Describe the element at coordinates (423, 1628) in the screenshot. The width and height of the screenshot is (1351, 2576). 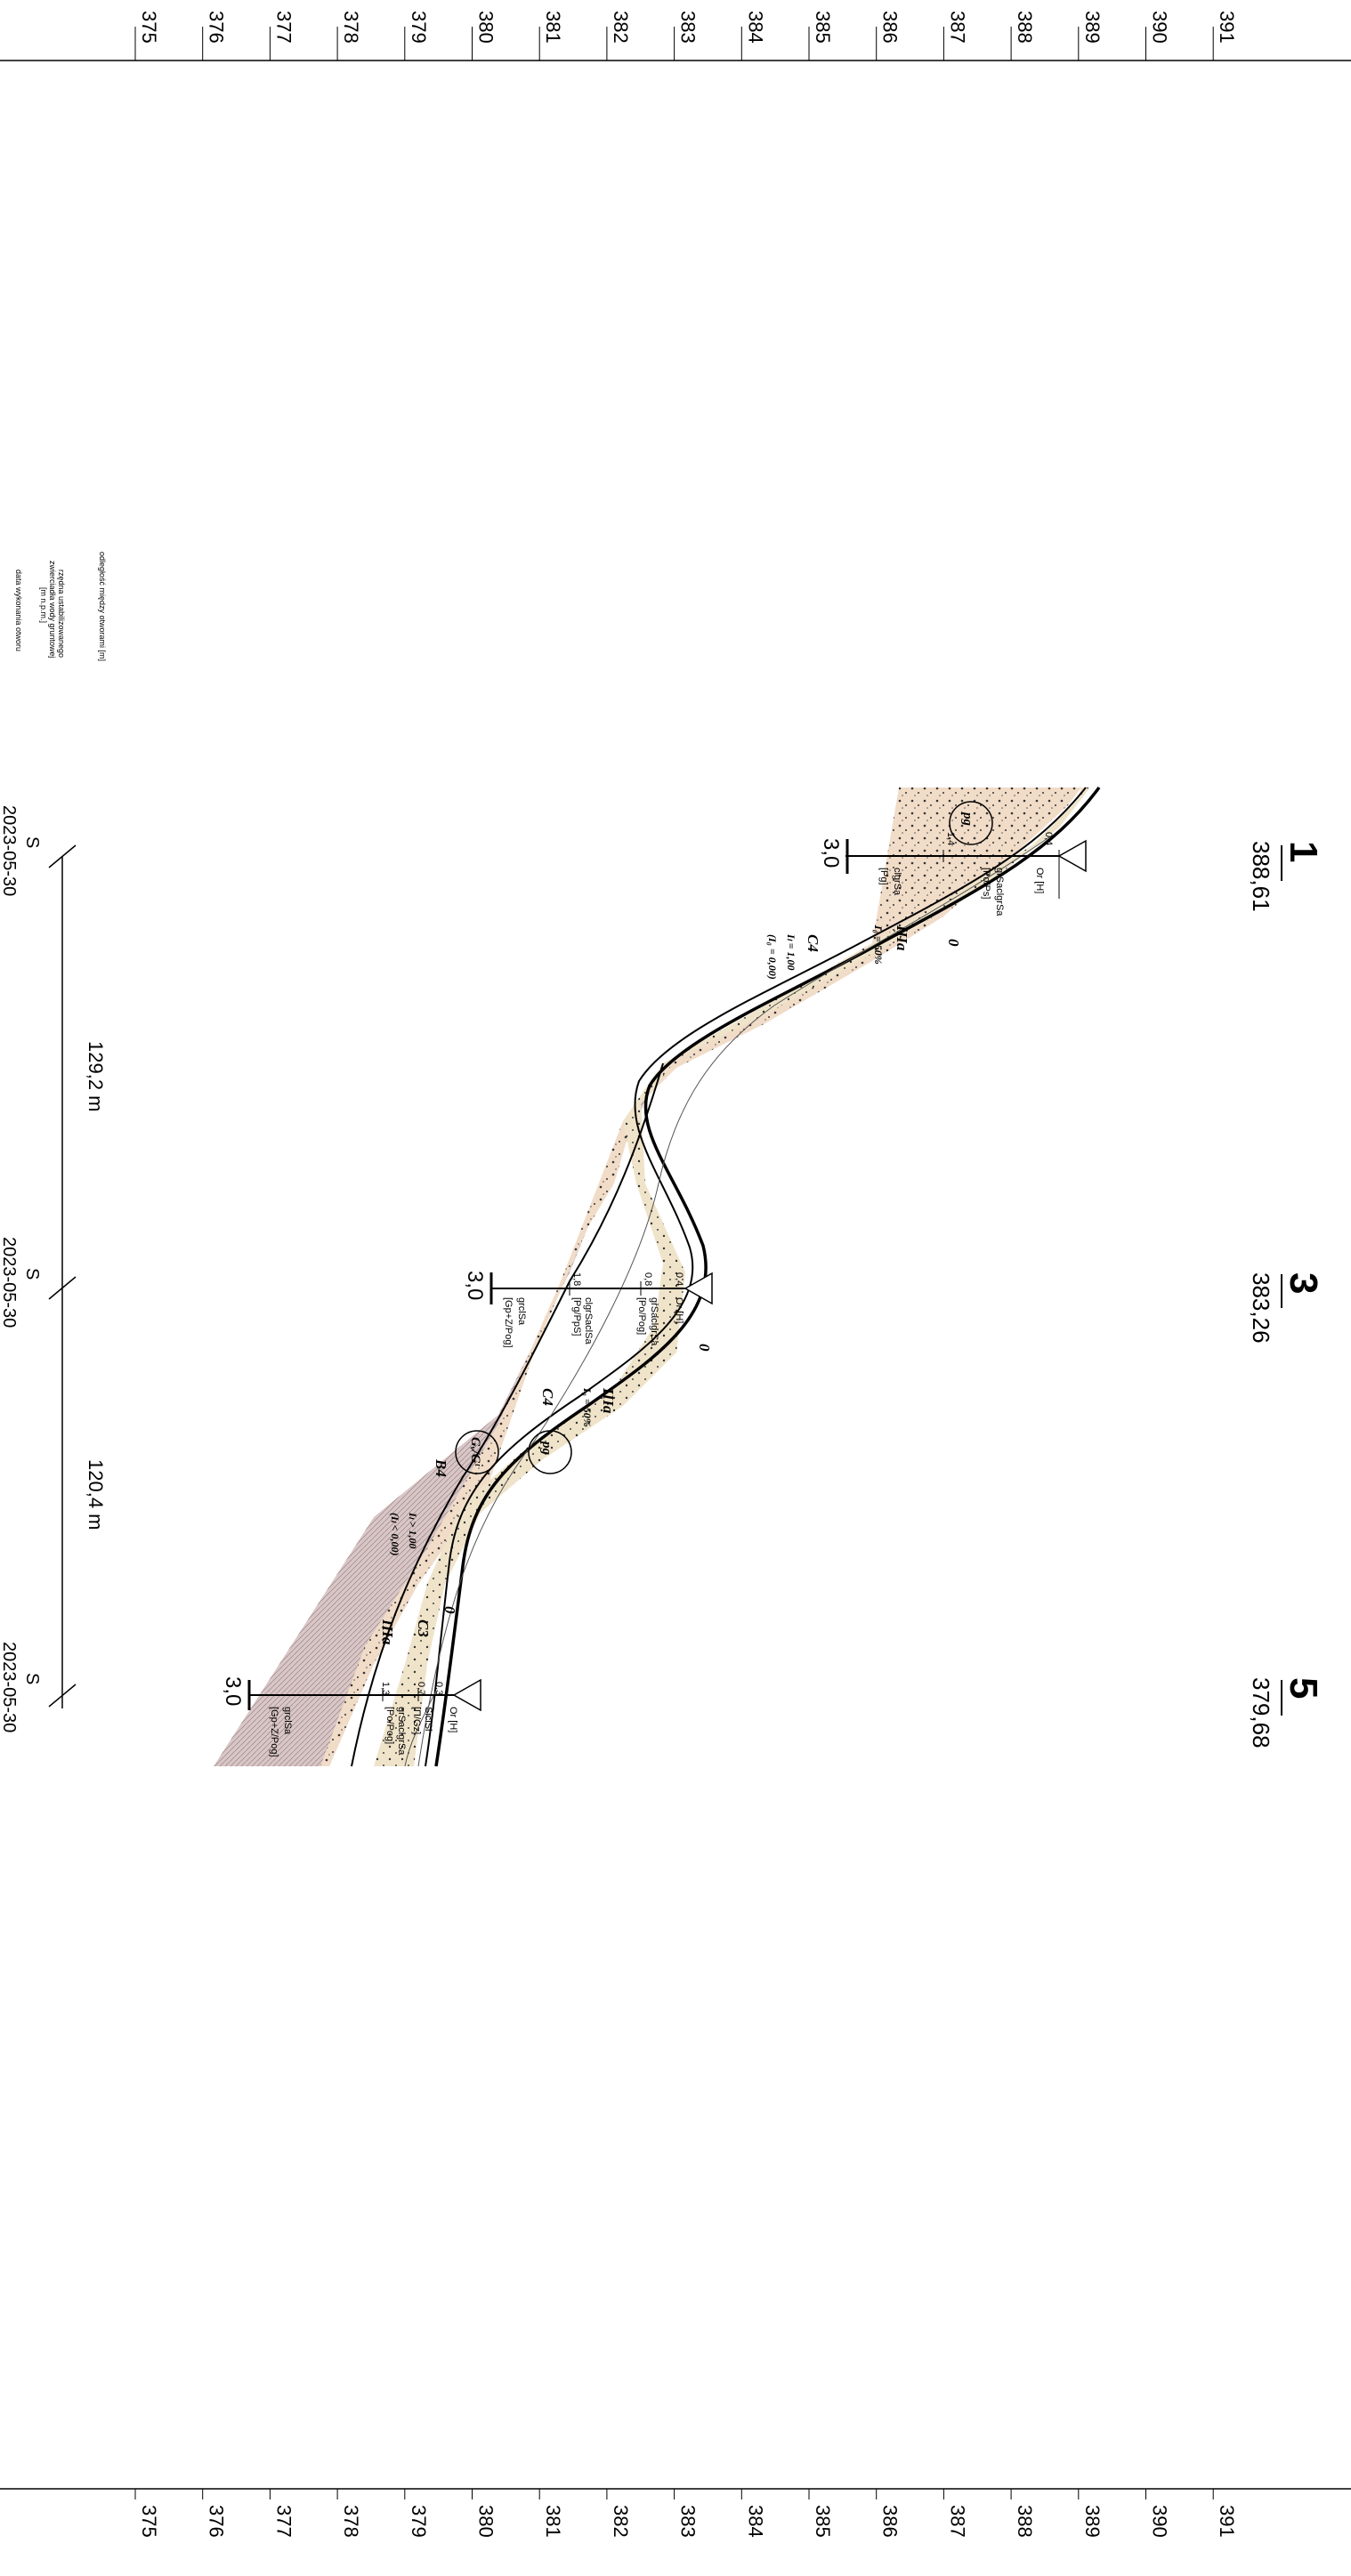
I see `layer-label: C3` at that location.